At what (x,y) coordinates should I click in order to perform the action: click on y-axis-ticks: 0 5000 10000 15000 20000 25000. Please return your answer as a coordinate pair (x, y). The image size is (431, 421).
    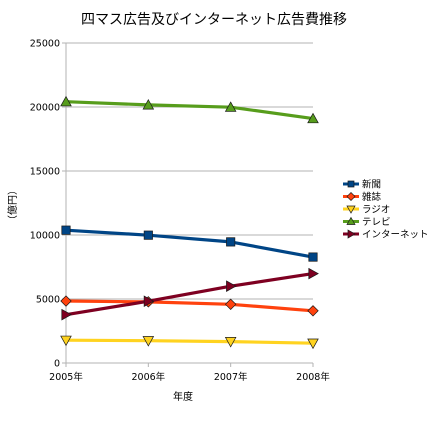
    Looking at the image, I should click on (48, 204).